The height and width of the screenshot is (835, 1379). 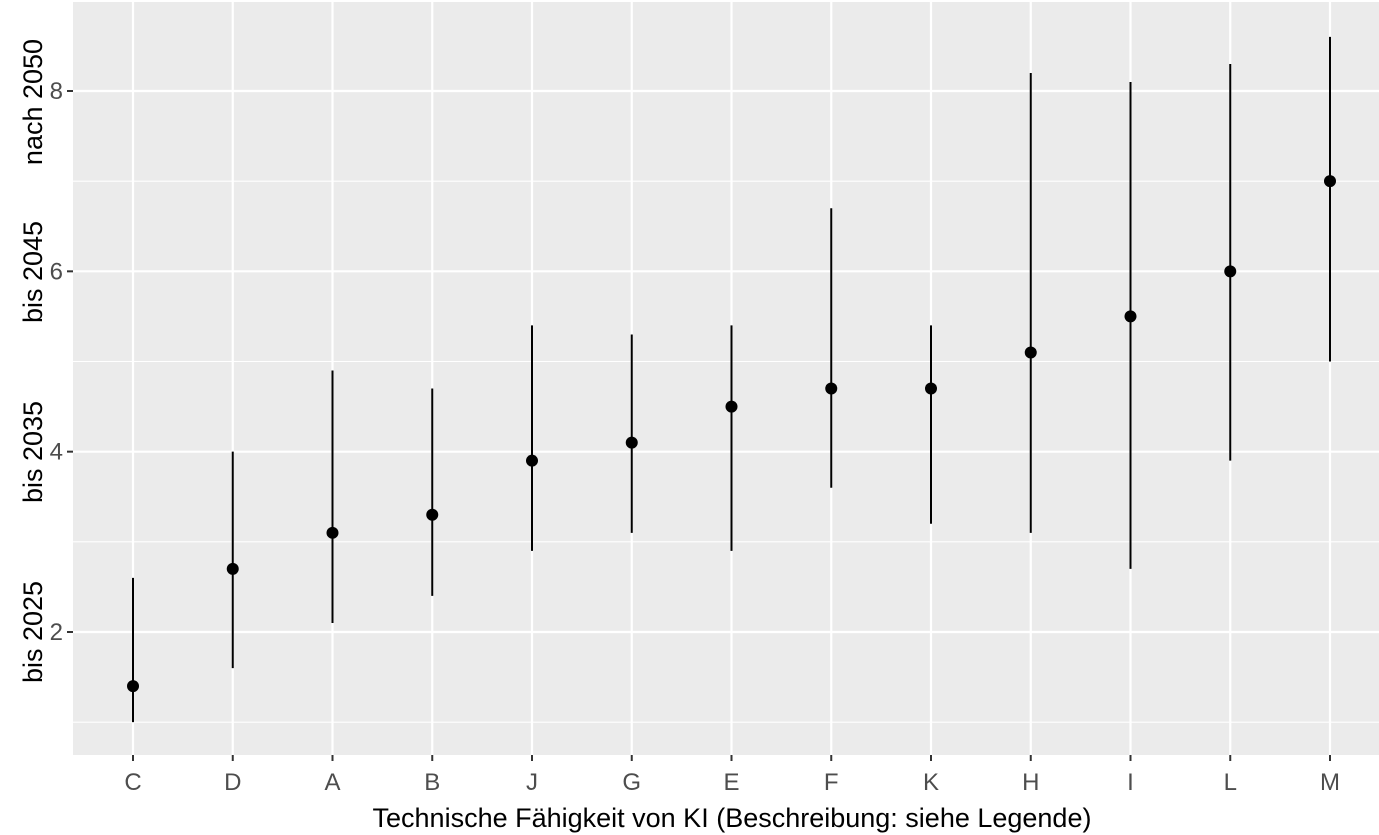 I want to click on data-point-b, so click(x=432, y=514).